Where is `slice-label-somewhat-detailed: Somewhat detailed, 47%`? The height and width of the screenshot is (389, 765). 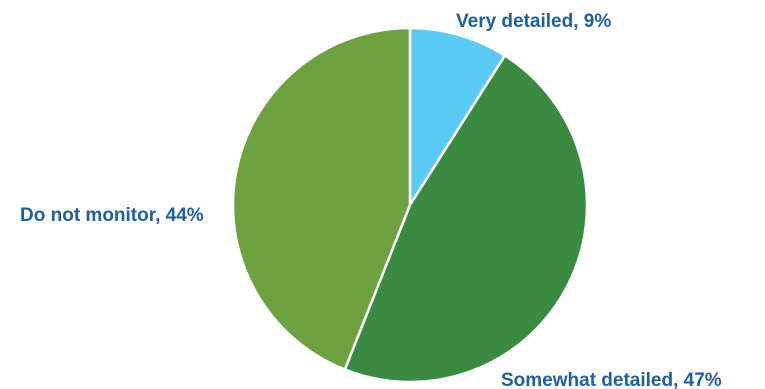 slice-label-somewhat-detailed: Somewhat detailed, 47% is located at coordinates (611, 379).